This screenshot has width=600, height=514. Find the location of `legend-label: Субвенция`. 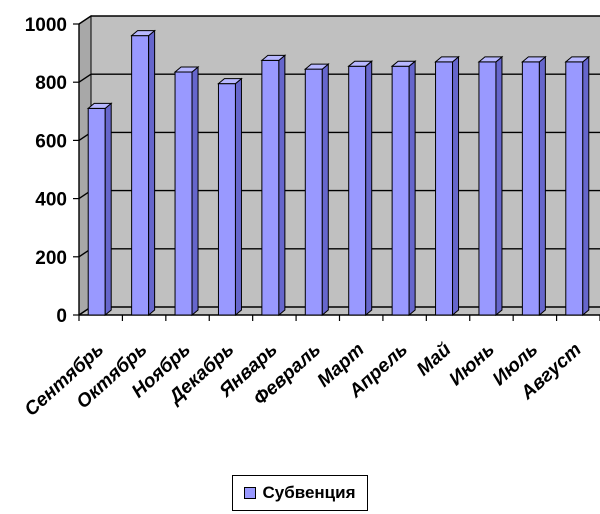

legend-label: Субвенция is located at coordinates (309, 492).